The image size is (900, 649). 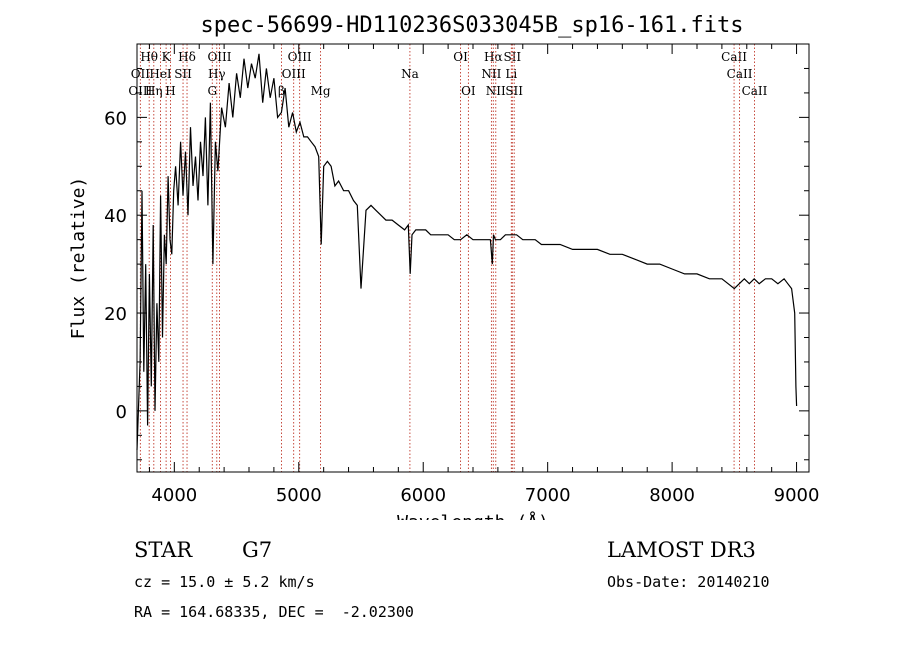 I want to click on marker-label: G, so click(x=212, y=91).